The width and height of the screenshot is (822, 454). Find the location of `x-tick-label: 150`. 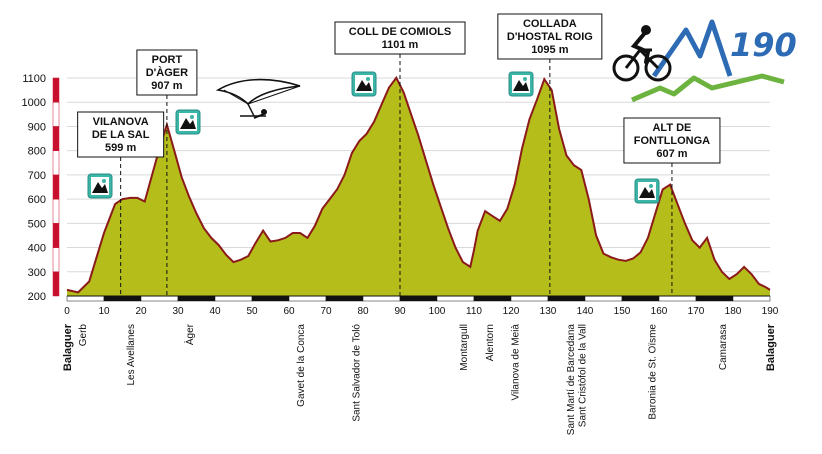

x-tick-label: 150 is located at coordinates (622, 311).